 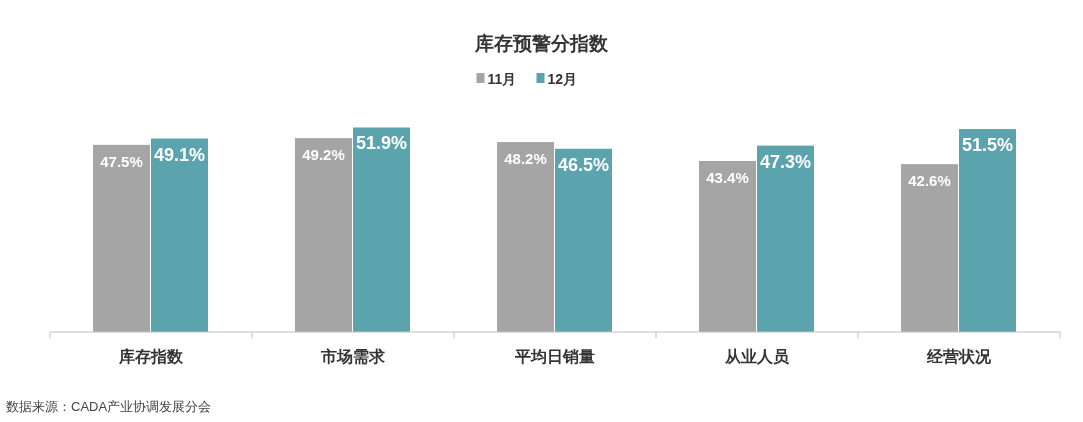 What do you see at coordinates (987, 145) in the screenshot?
I see `data-label: 51.5%` at bounding box center [987, 145].